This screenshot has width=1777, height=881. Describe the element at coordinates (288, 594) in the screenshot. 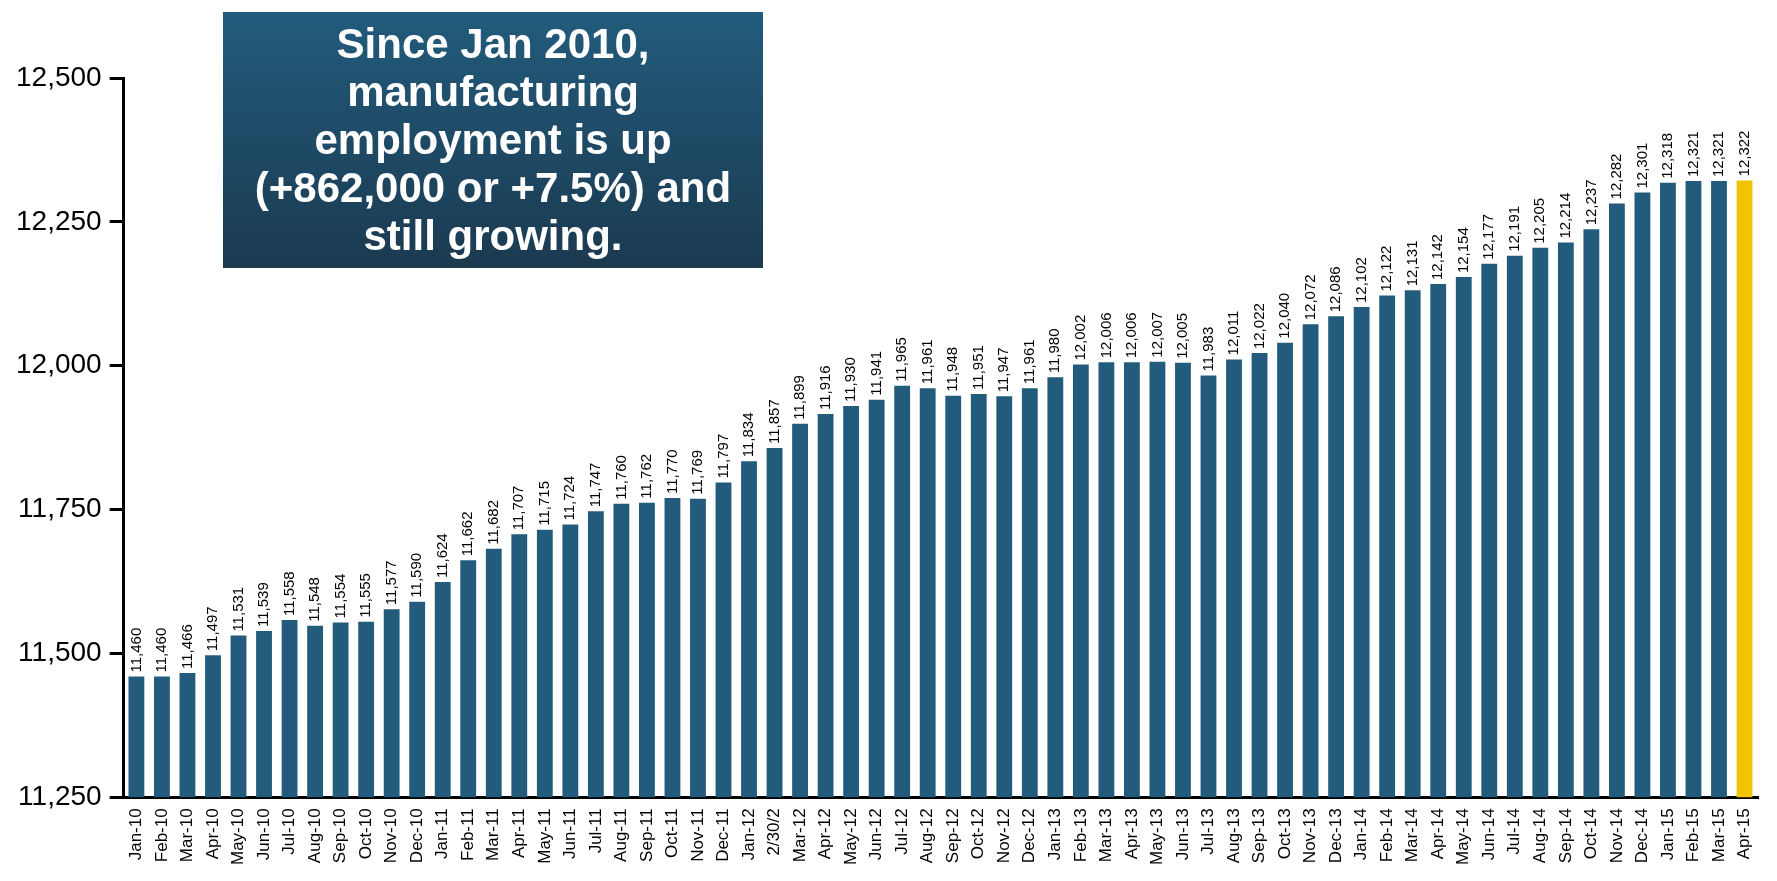

I see `data-label: 11,558` at that location.